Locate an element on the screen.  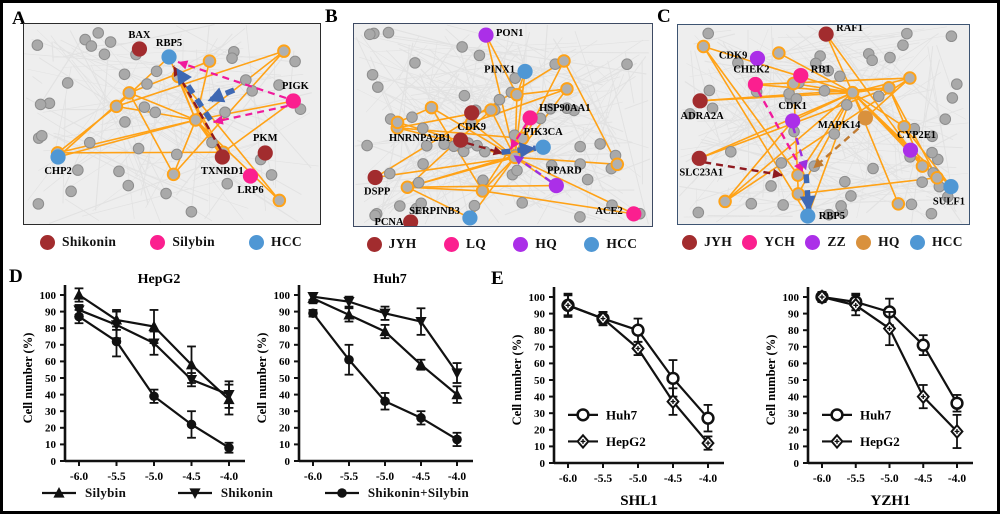
gene-label-cdk9: CDK9 is located at coordinates (733, 55).